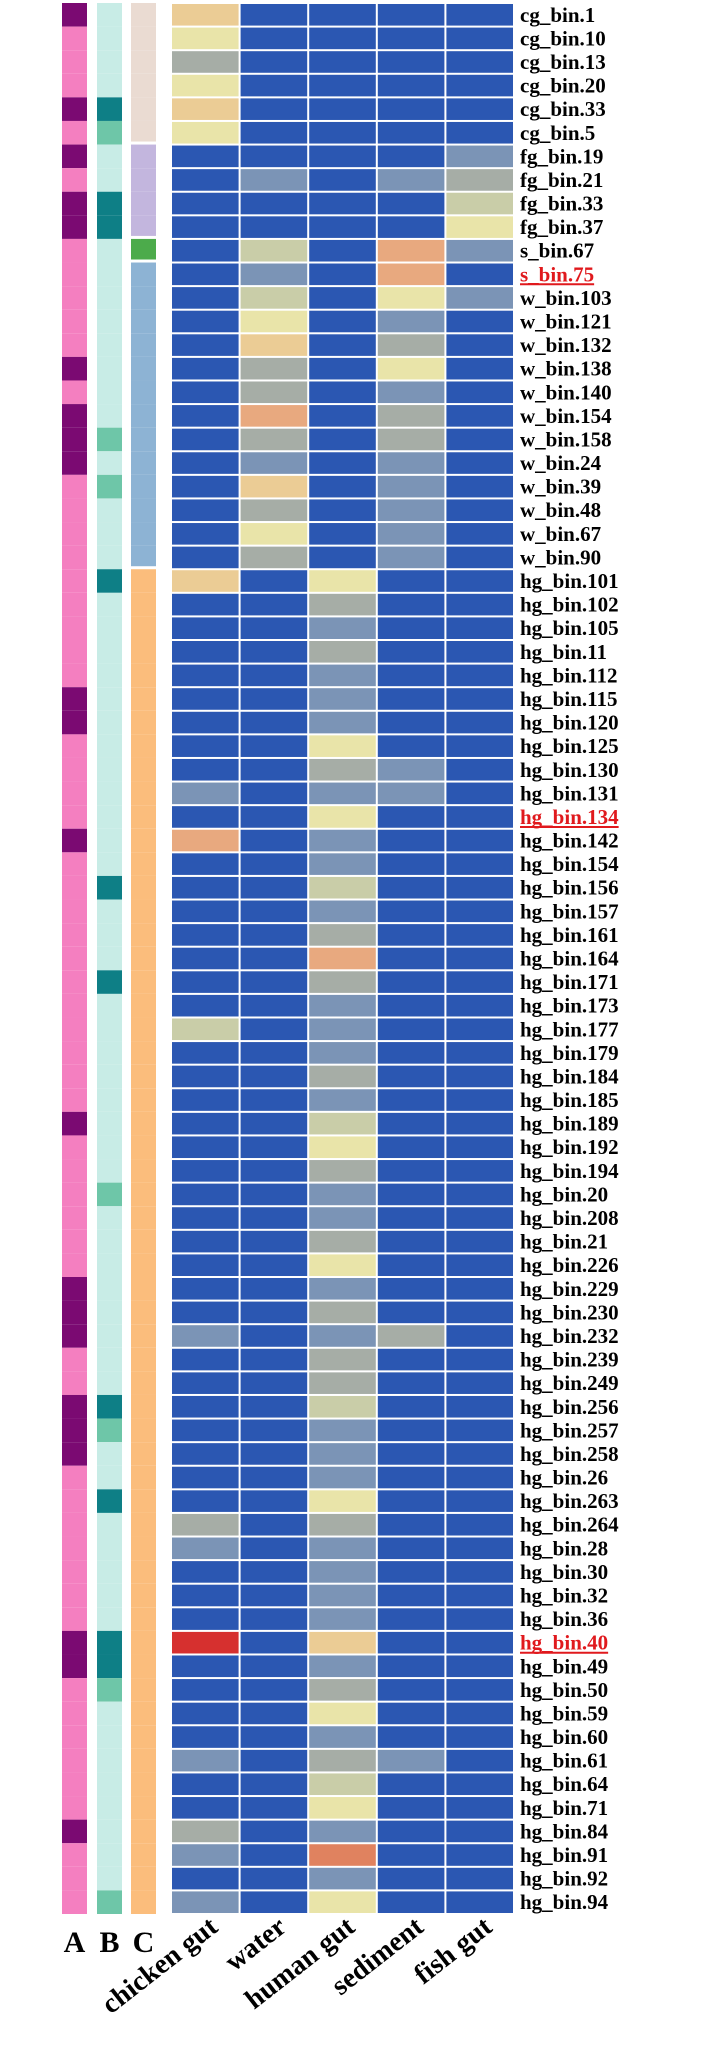  I want to click on row-label: hg_bin.11, so click(563, 652).